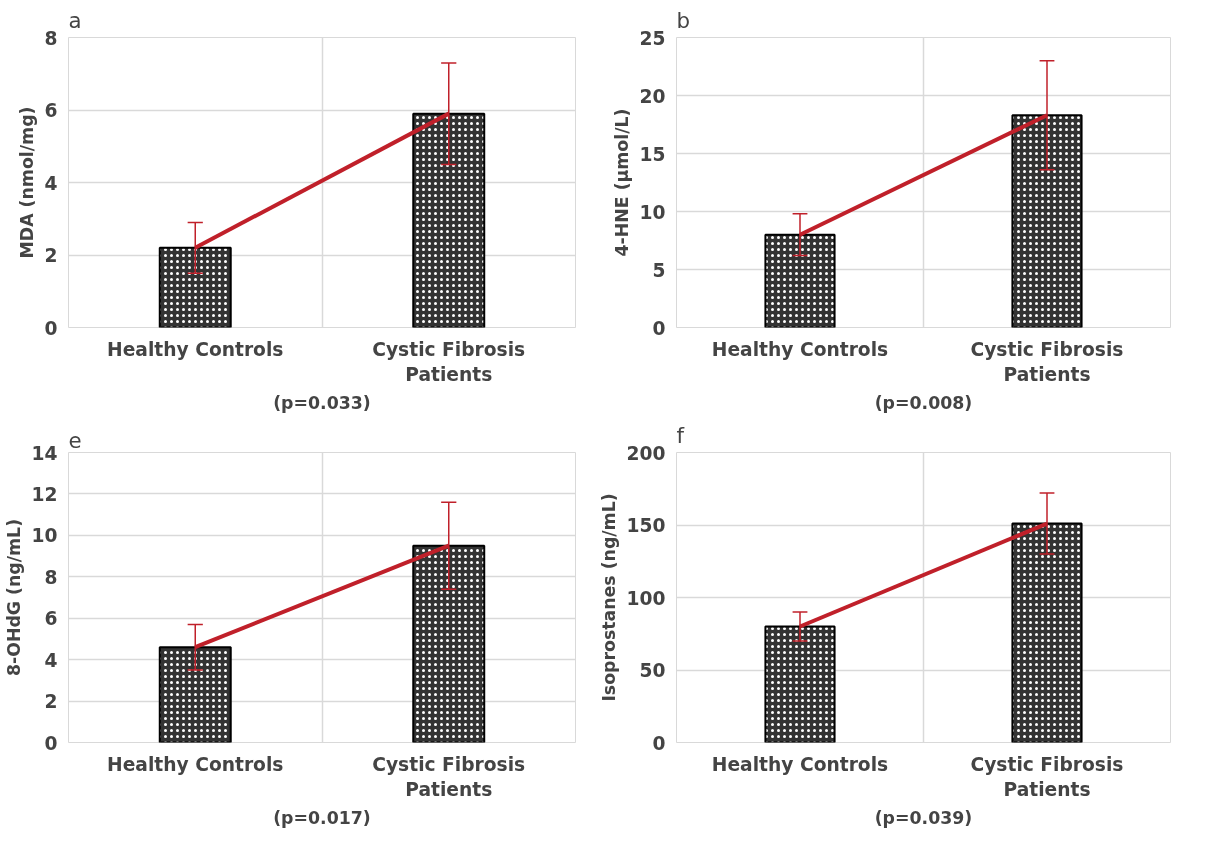 The height and width of the screenshot is (845, 1208). I want to click on chart-title: f, so click(680, 435).